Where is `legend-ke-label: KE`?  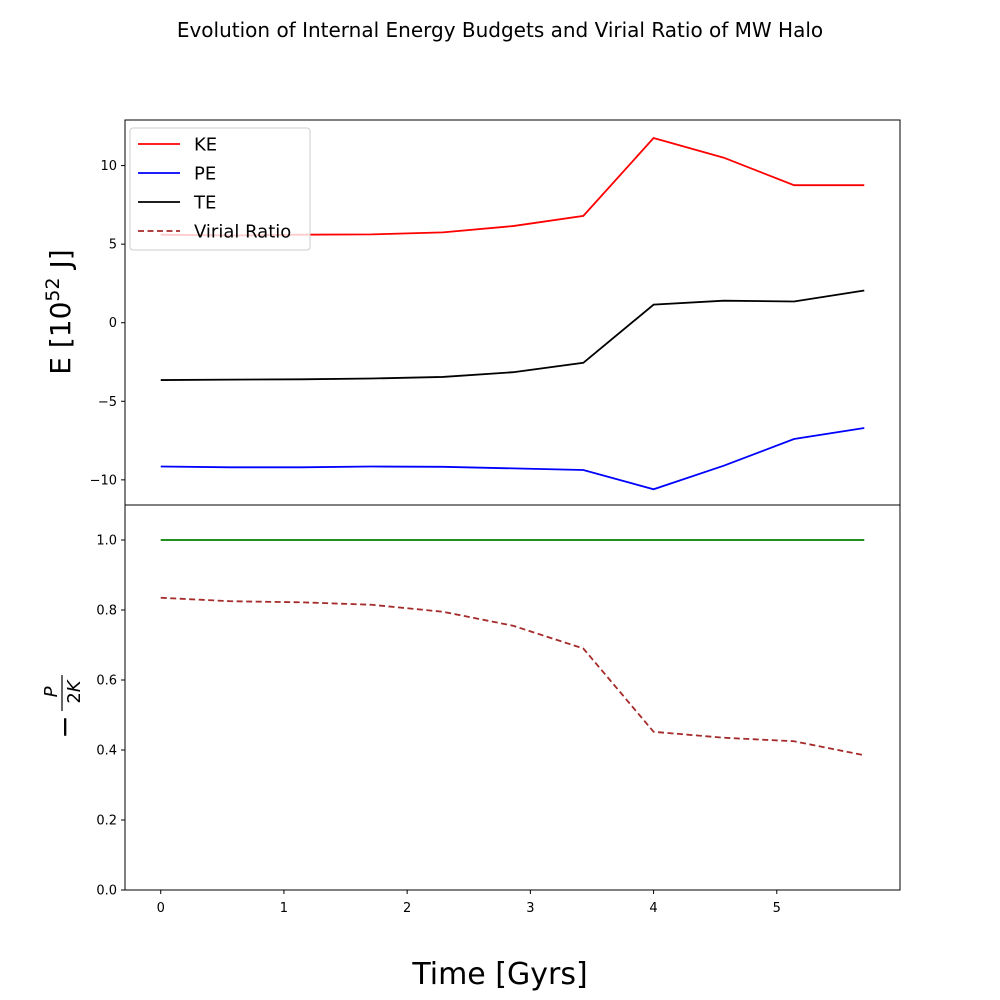
legend-ke-label: KE is located at coordinates (205, 145).